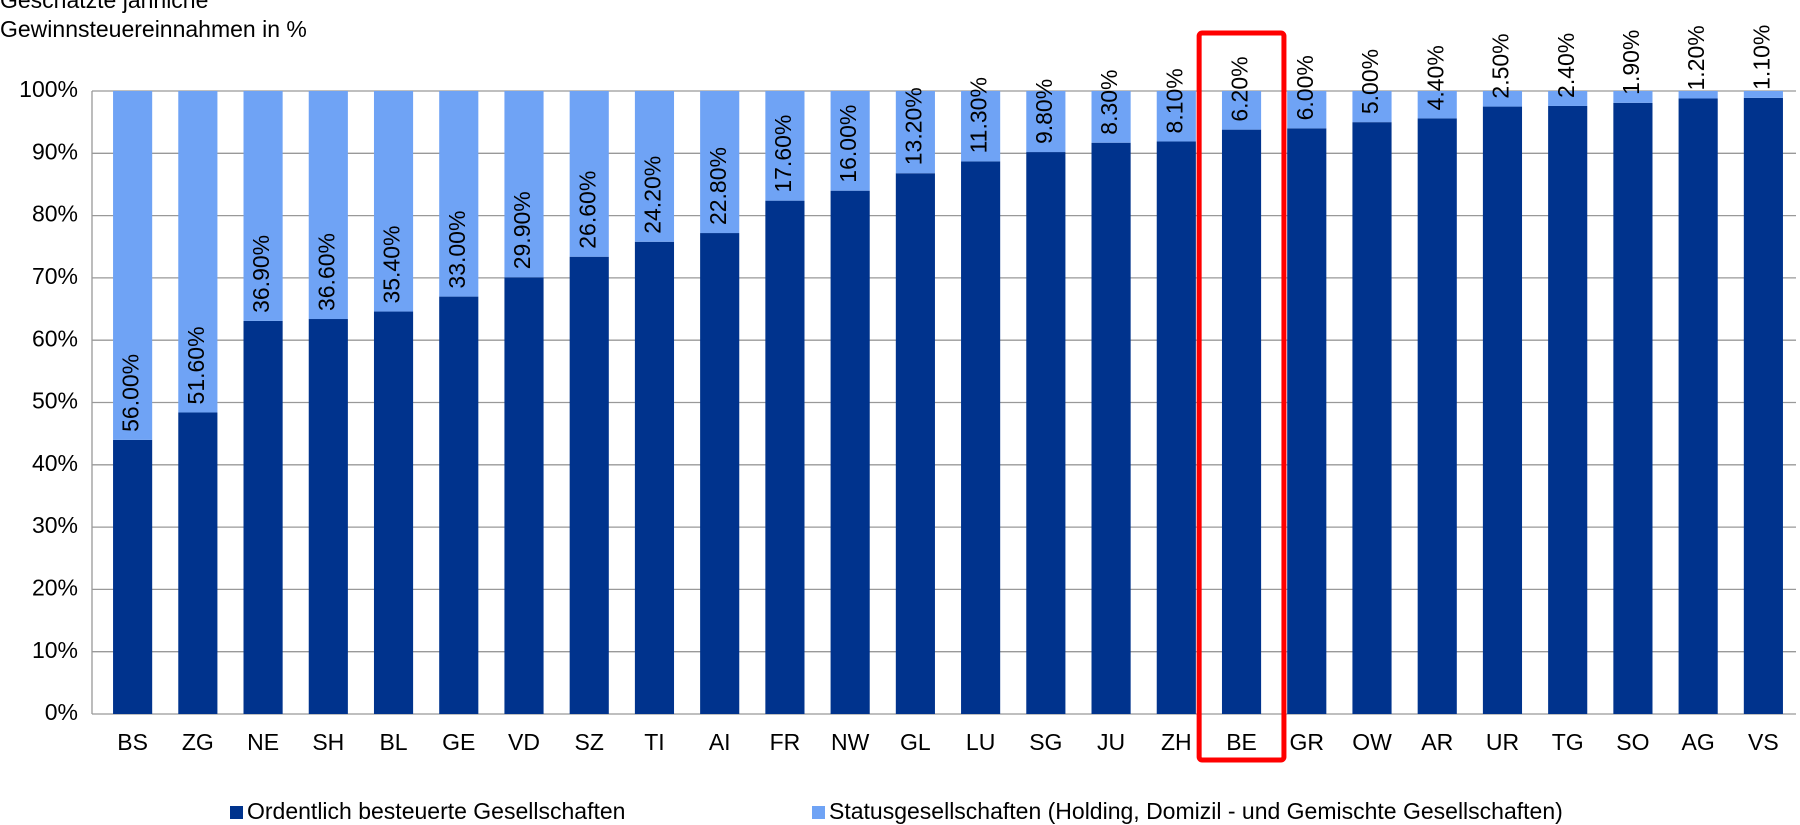  What do you see at coordinates (61, 712) in the screenshot?
I see `y-tick-label: 0%` at bounding box center [61, 712].